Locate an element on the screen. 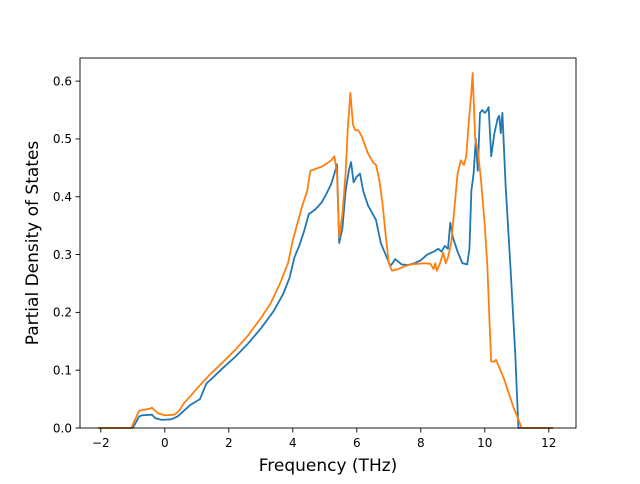 This screenshot has height=484, width=640. x-tick-label: 4 is located at coordinates (293, 443).